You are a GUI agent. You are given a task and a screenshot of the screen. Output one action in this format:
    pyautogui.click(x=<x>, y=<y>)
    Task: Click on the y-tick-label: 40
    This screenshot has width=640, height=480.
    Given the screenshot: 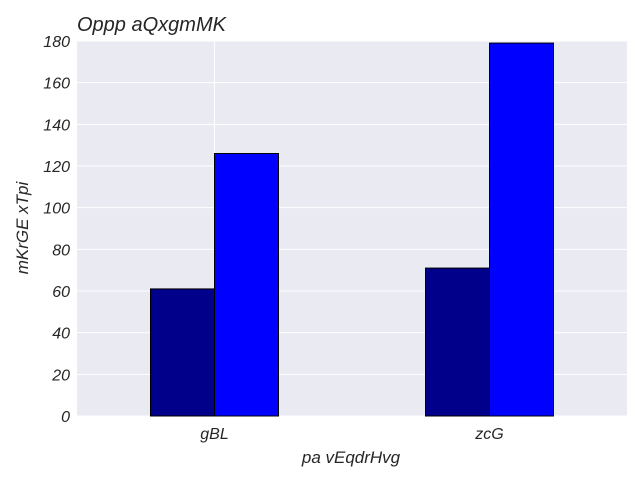 What is the action you would take?
    pyautogui.click(x=61, y=334)
    